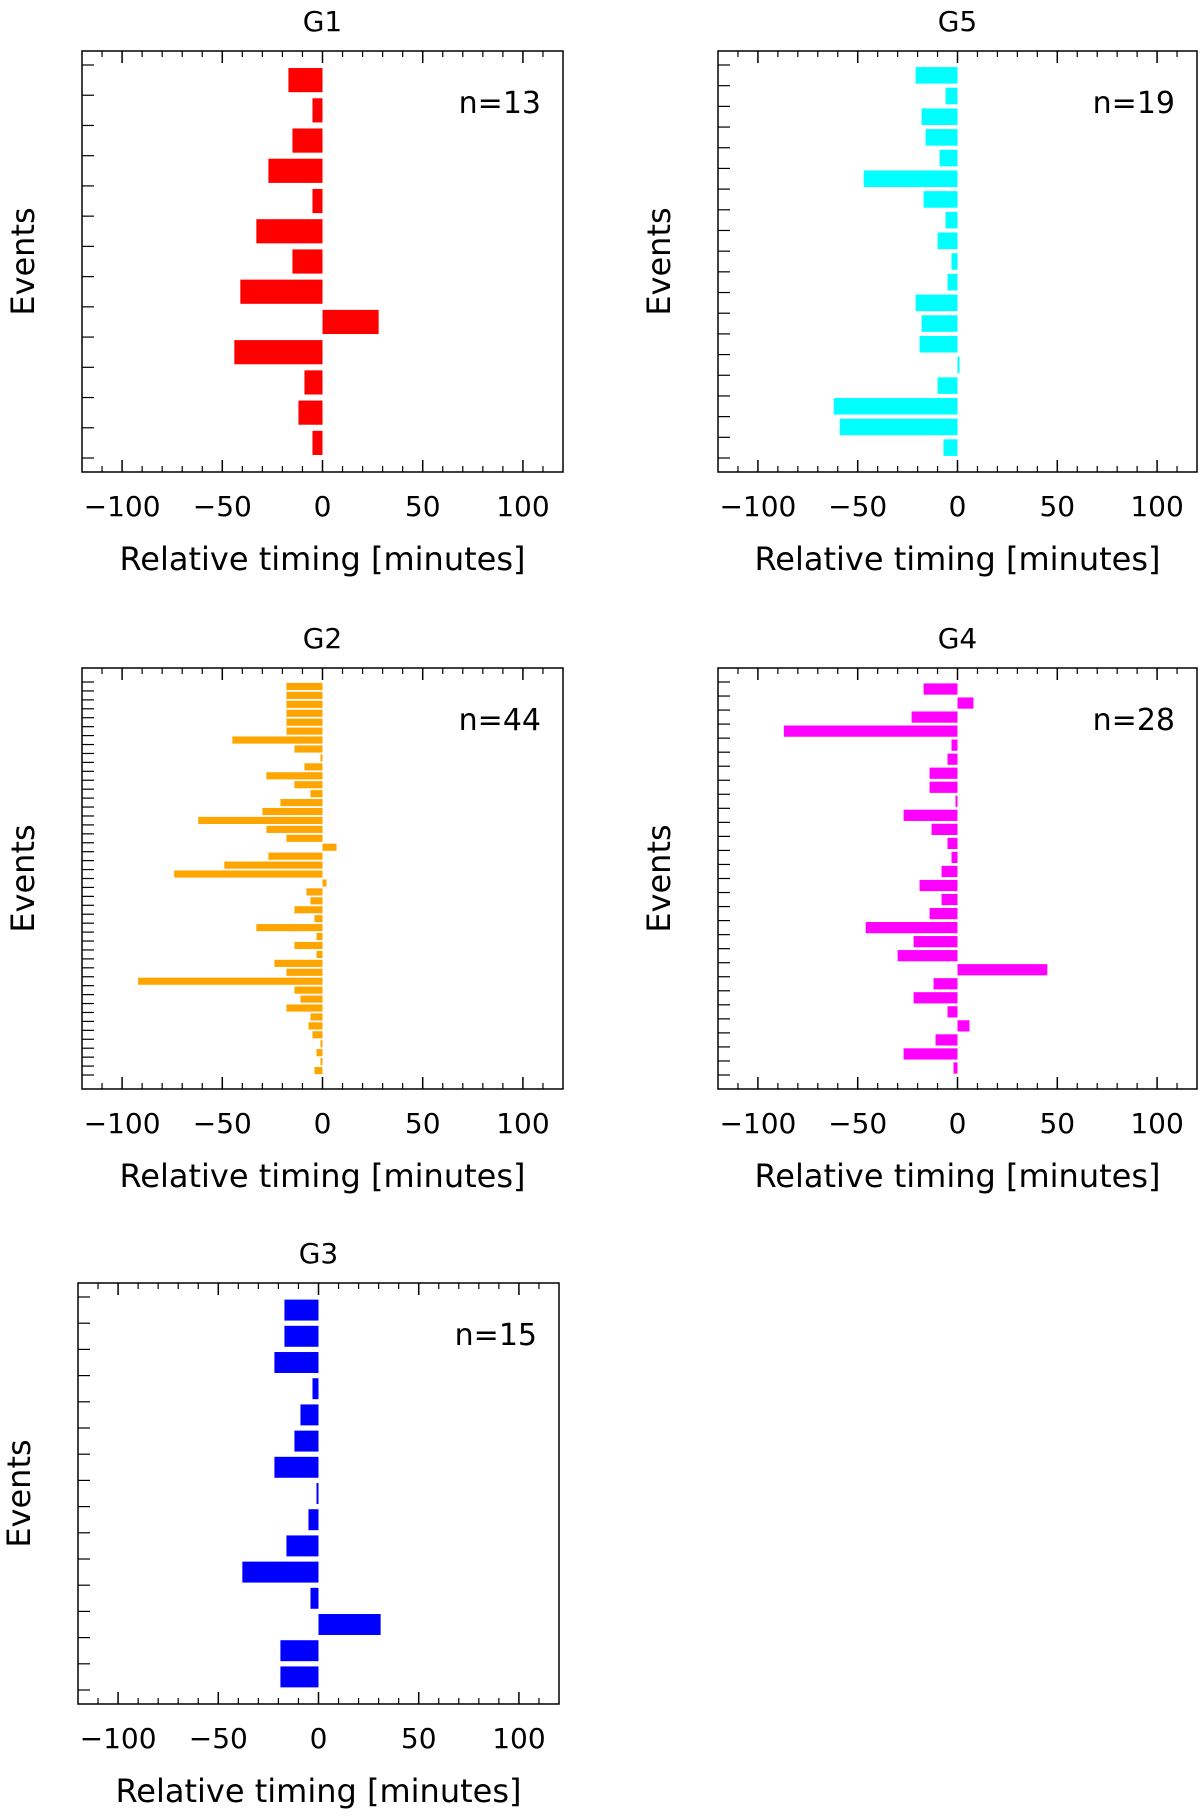 This screenshot has height=1817, width=1200. I want to click on chart-g2-y-axis, so click(88, 878).